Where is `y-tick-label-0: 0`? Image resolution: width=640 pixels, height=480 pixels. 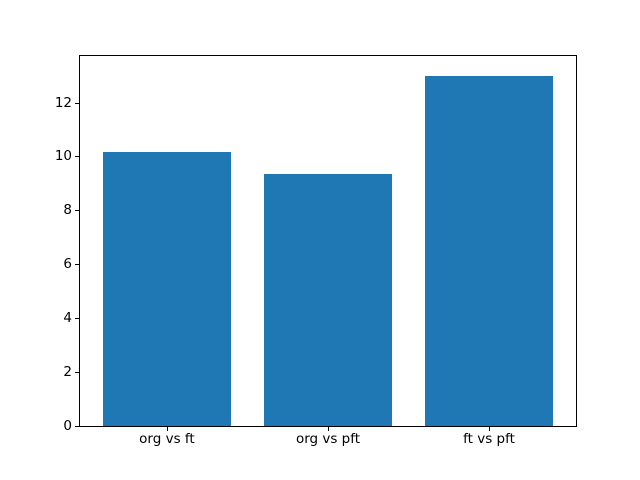
y-tick-label-0: 0 is located at coordinates (67, 425).